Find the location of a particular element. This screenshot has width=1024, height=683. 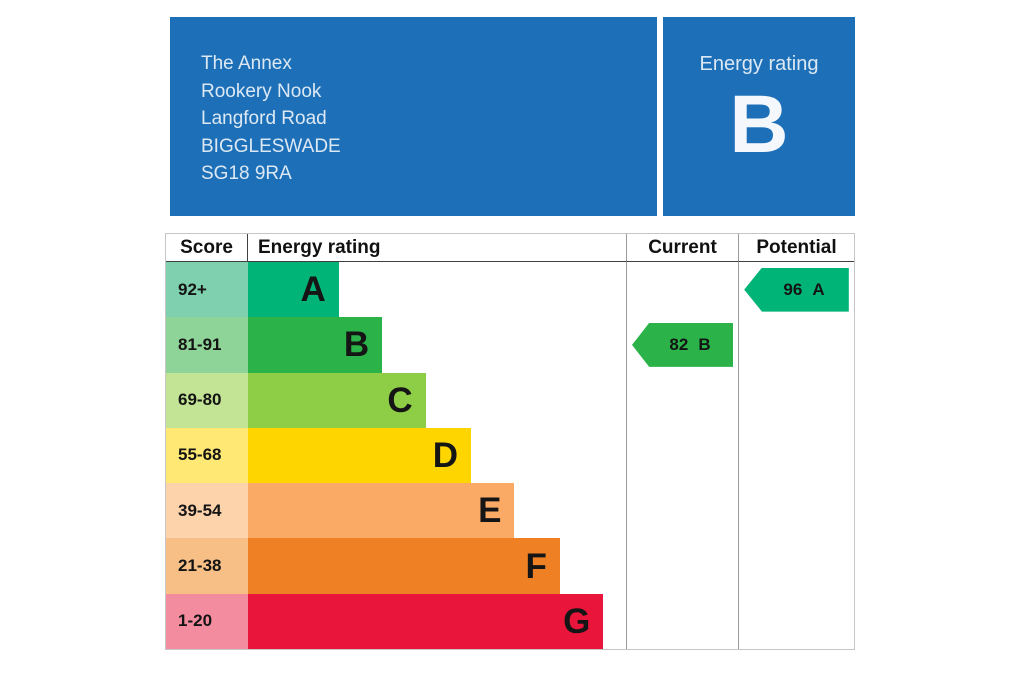

rating-letter: C is located at coordinates (400, 400).